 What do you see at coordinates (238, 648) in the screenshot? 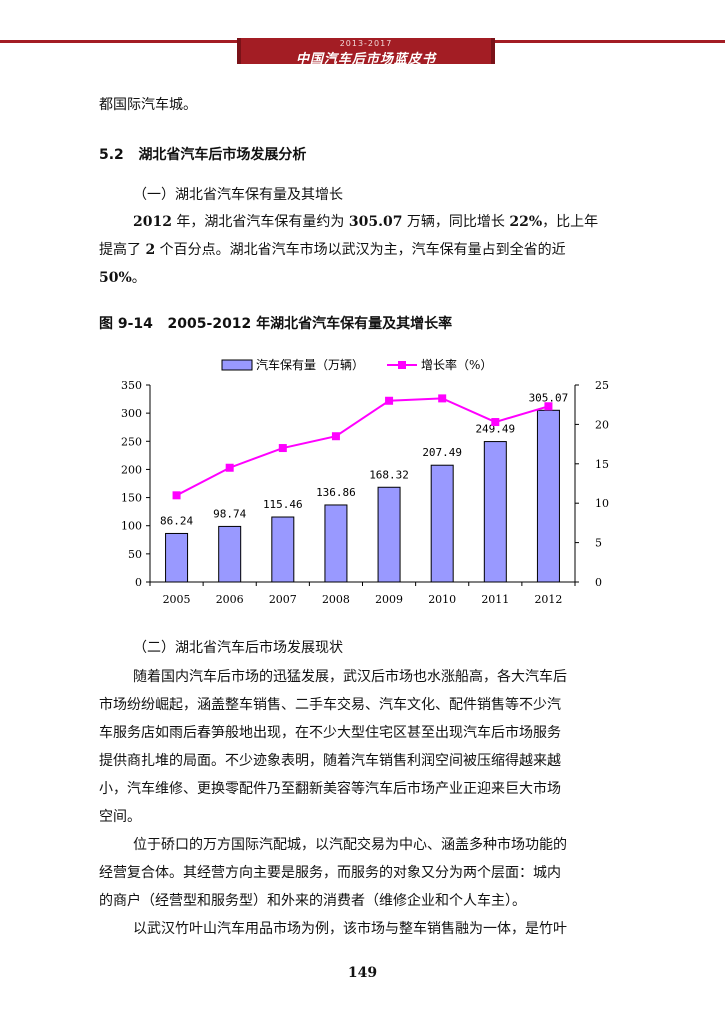
I see `subsection-2-heading: （二）湖北省汽车后市场发展现状` at bounding box center [238, 648].